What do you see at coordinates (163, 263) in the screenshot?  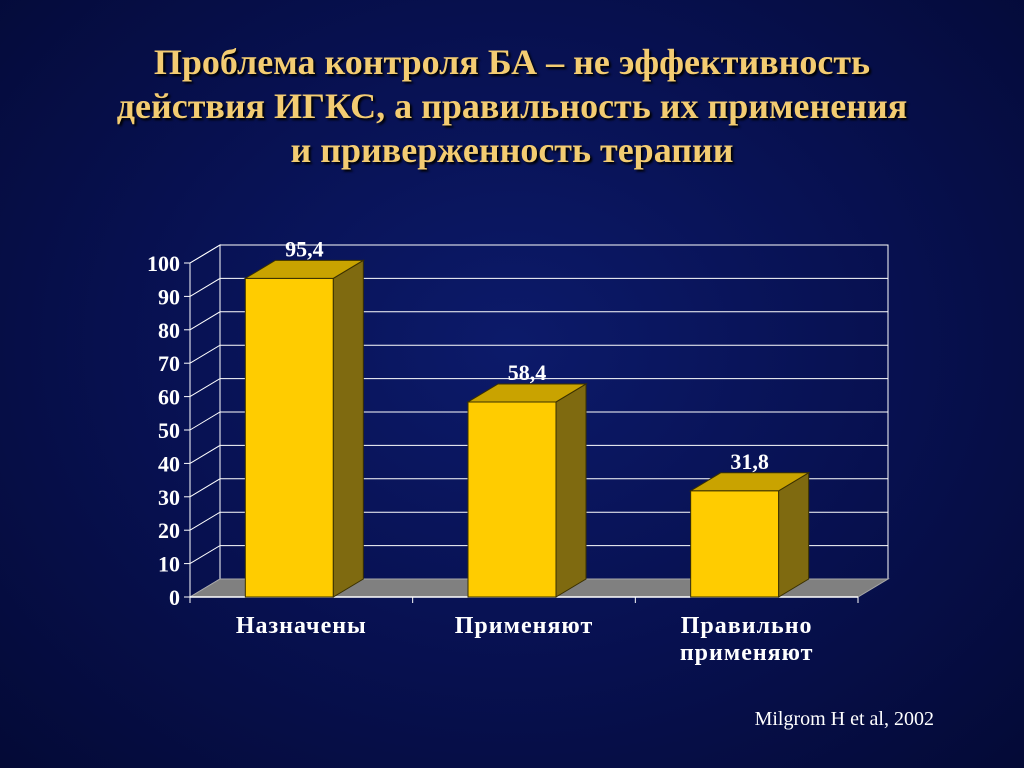 I see `y-tick-label: 100` at bounding box center [163, 263].